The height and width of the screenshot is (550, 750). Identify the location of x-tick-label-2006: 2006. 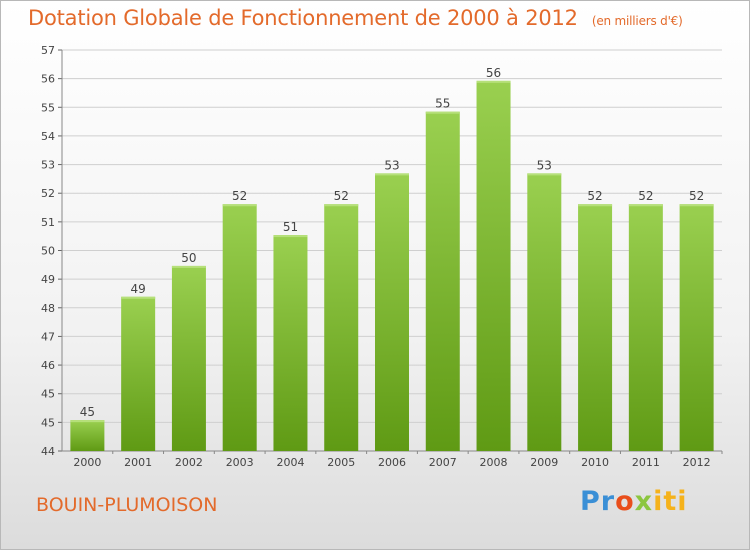
(392, 462).